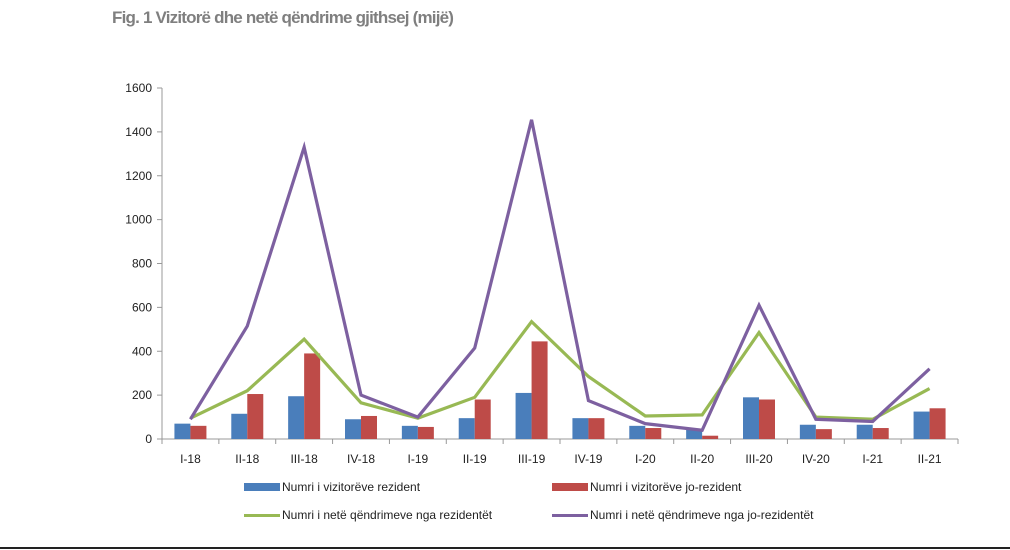  What do you see at coordinates (142, 307) in the screenshot?
I see `y-tick-label: 600` at bounding box center [142, 307].